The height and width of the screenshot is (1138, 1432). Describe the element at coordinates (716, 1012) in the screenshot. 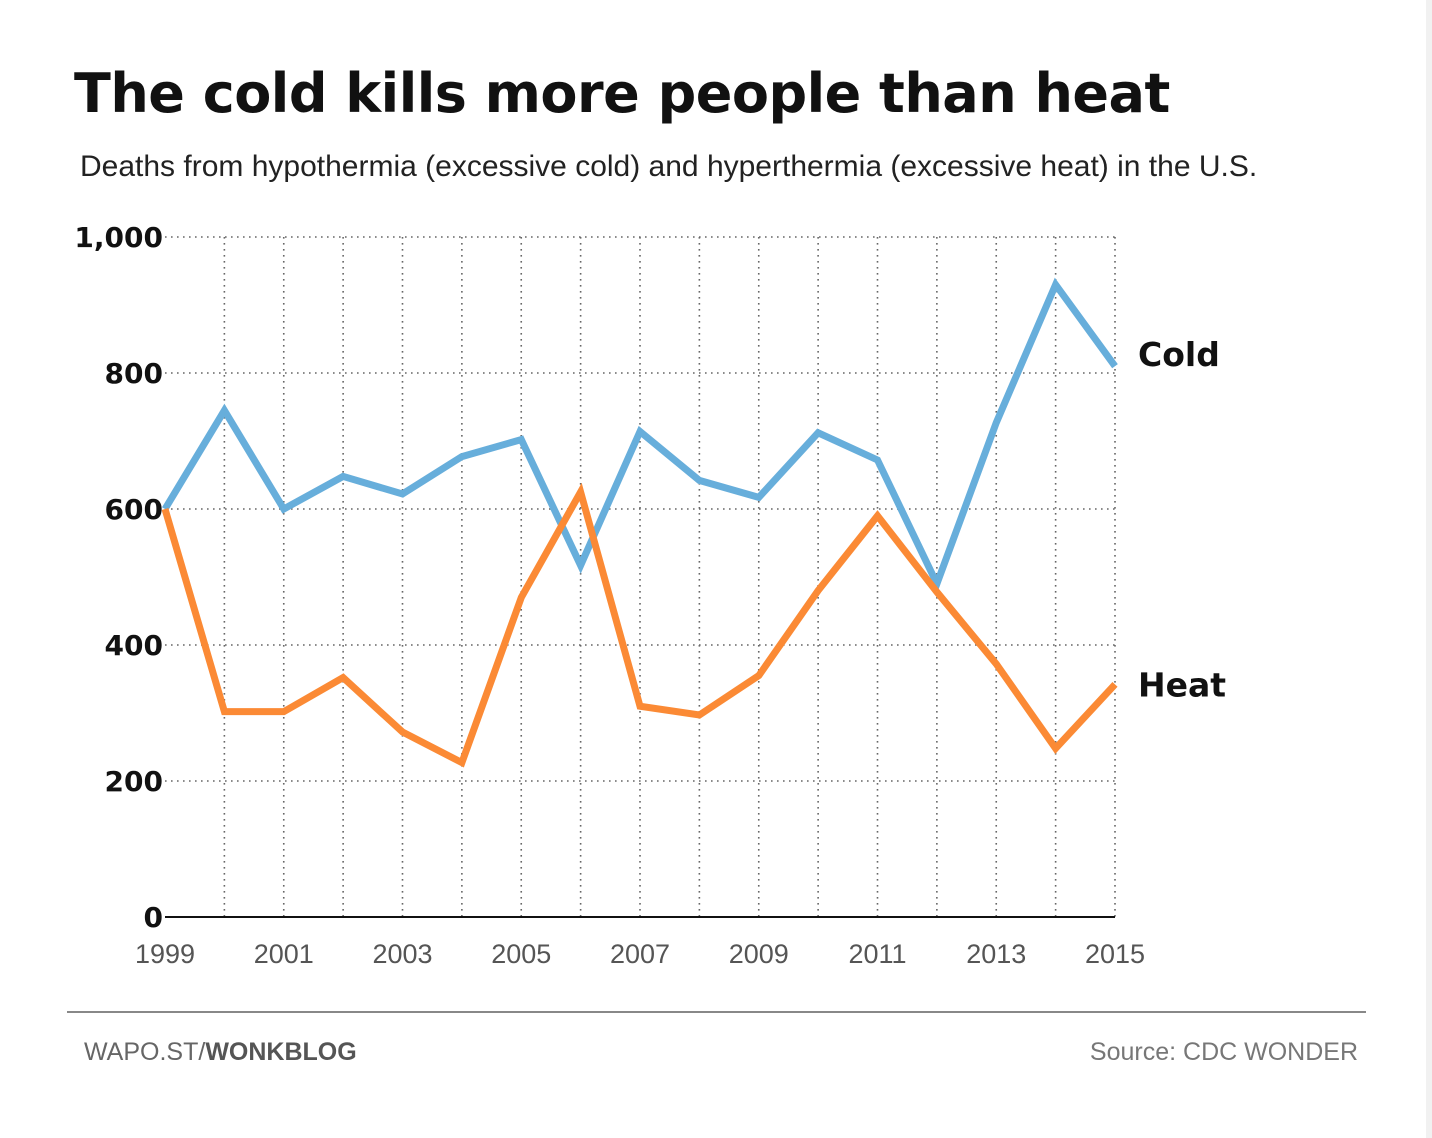

I see `footer-divider` at that location.